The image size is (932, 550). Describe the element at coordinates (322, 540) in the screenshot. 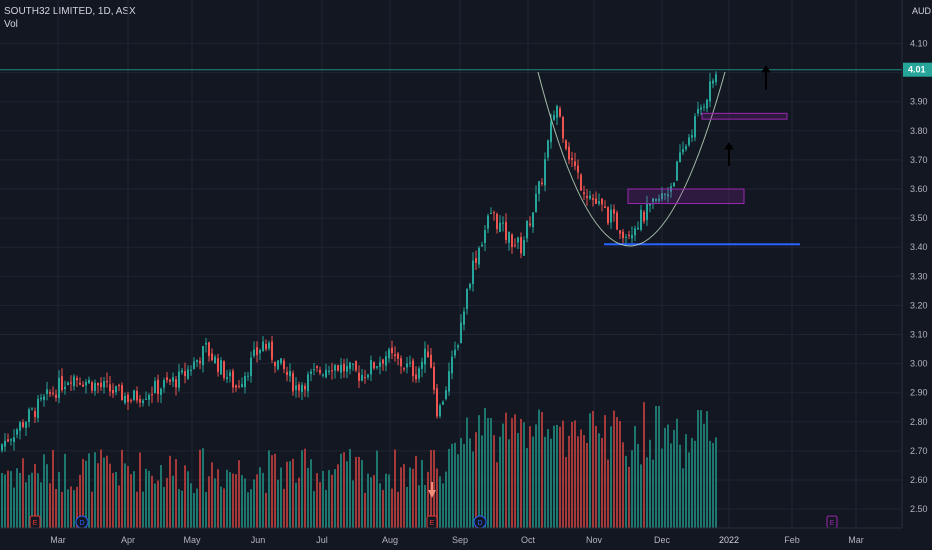

I see `time-tick-label: Jul` at that location.